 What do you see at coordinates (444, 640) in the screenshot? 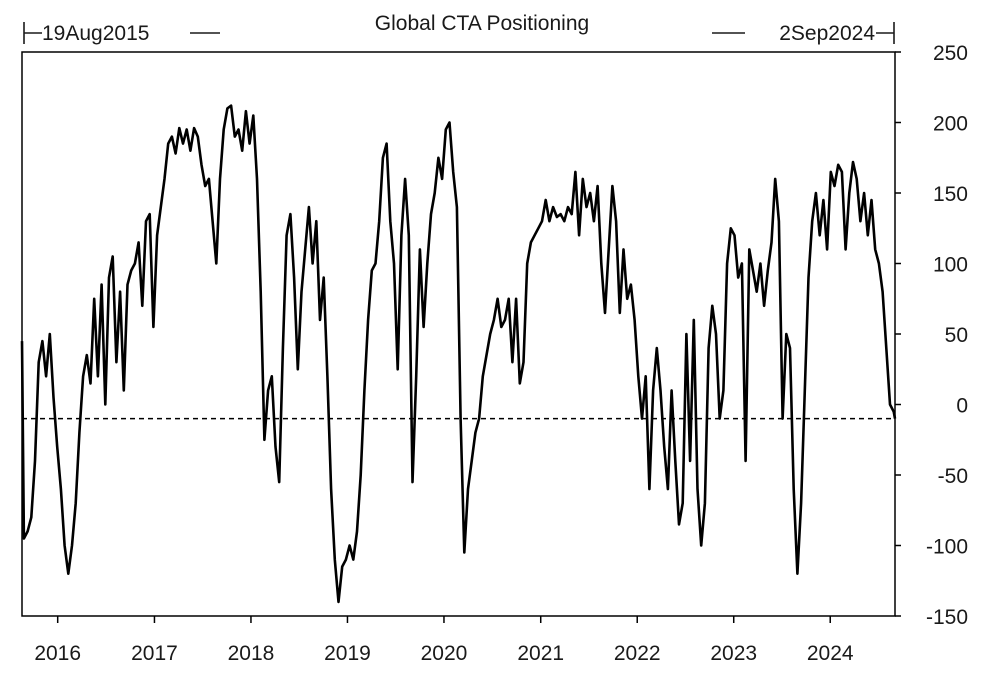
I see `x-axis: 2016 2017 2018 2019 2020 2021 2022 2023 2024` at bounding box center [444, 640].